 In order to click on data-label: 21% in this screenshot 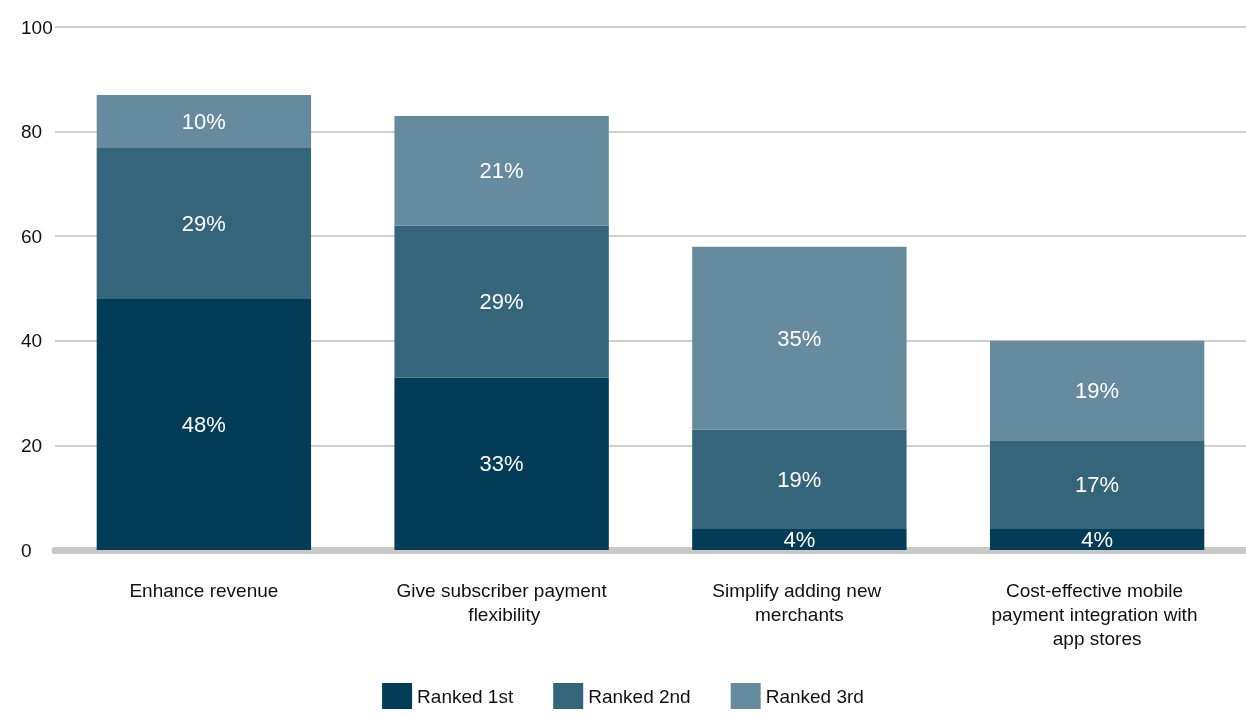, I will do `click(501, 171)`.